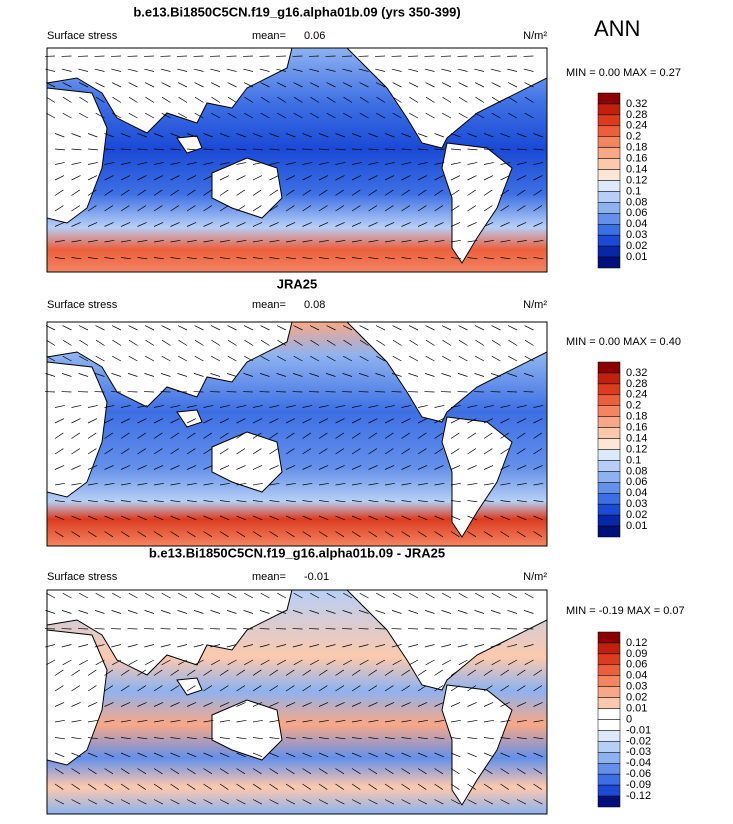 The width and height of the screenshot is (733, 824). What do you see at coordinates (314, 305) in the screenshot?
I see `mean-value: 0.08` at bounding box center [314, 305].